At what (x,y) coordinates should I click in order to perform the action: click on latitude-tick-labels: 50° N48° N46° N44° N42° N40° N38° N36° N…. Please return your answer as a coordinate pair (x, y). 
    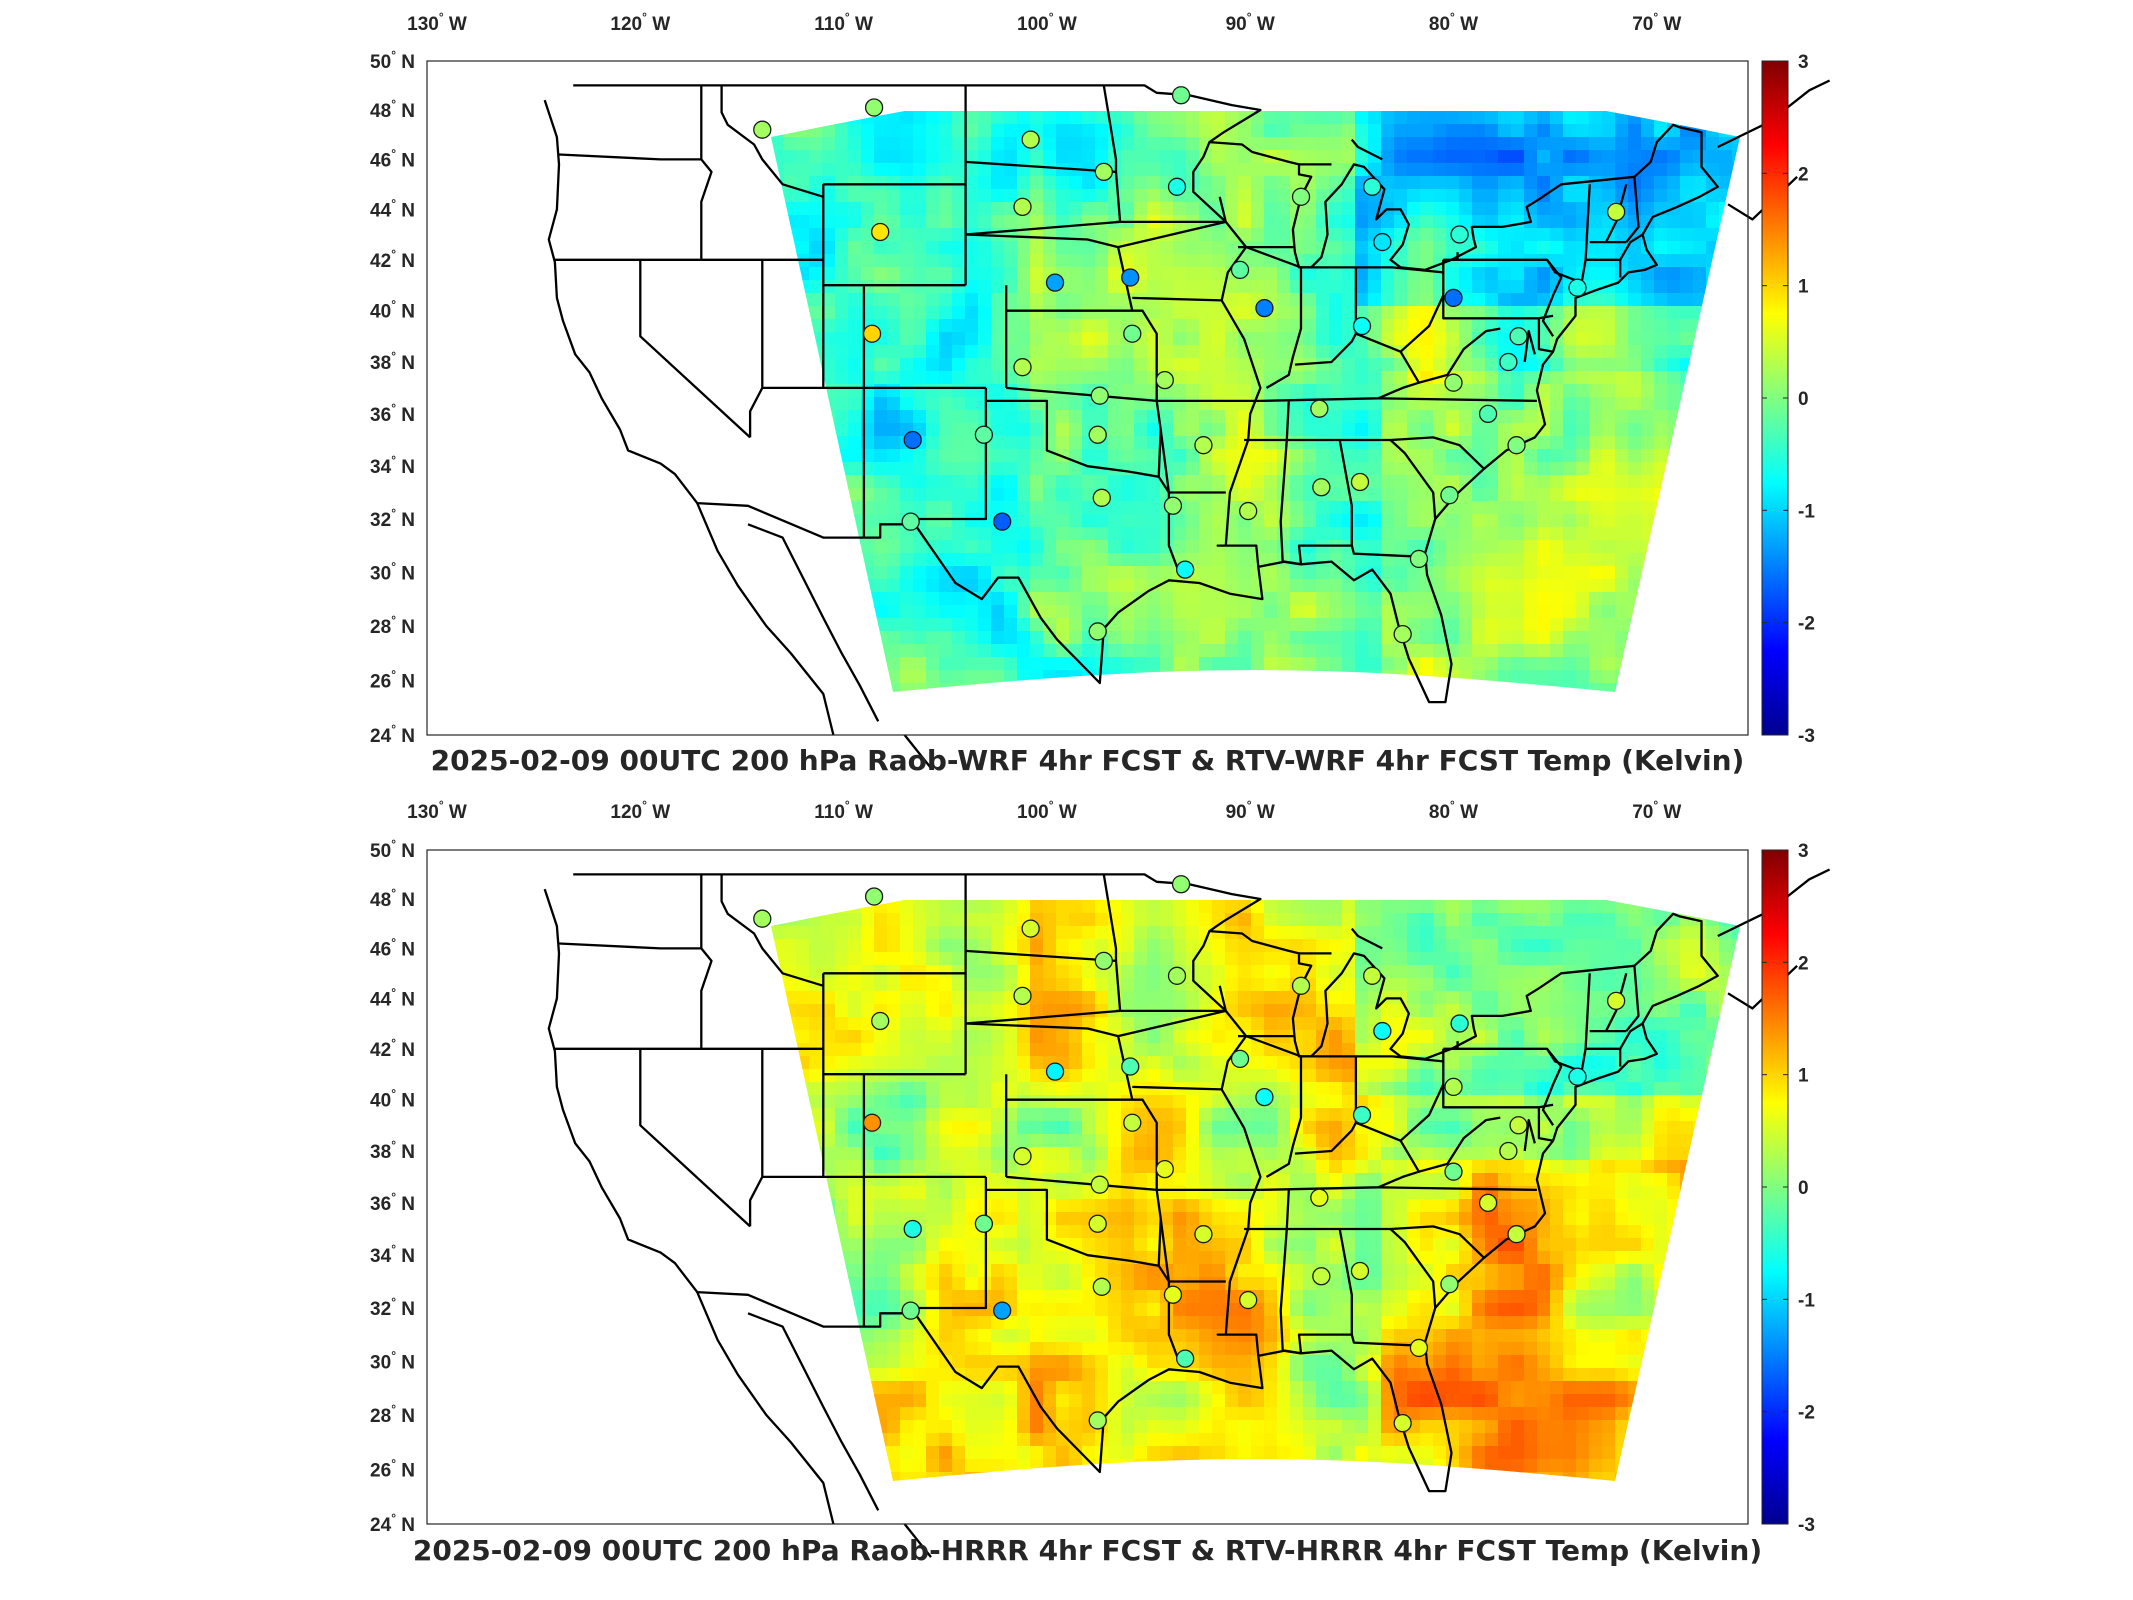
    Looking at the image, I should click on (392, 1186).